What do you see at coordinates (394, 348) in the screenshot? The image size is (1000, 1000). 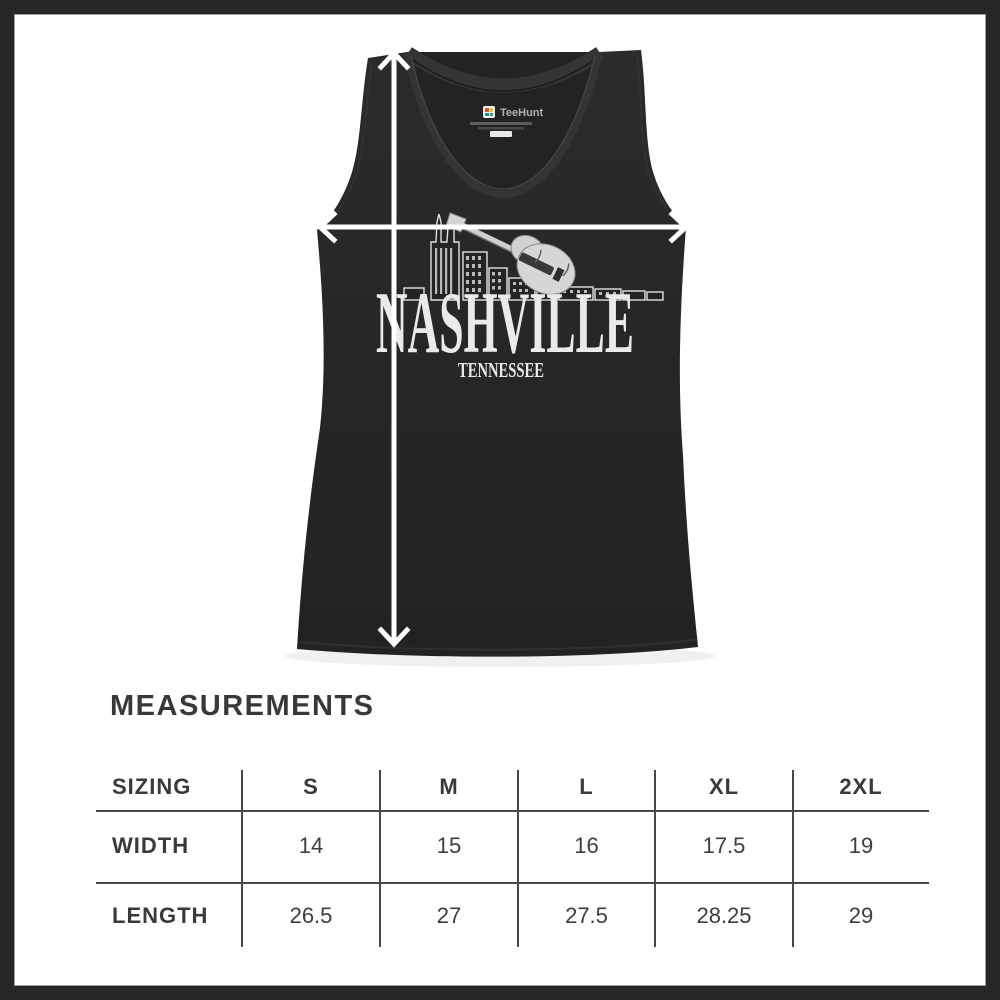 I see `length-arrow` at bounding box center [394, 348].